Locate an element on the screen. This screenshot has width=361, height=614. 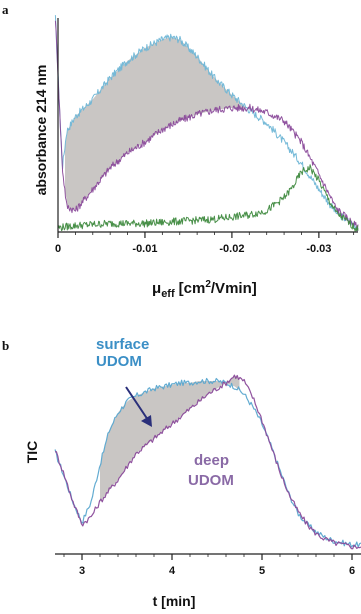
annotation-surface-line1: surface is located at coordinates (122, 344).